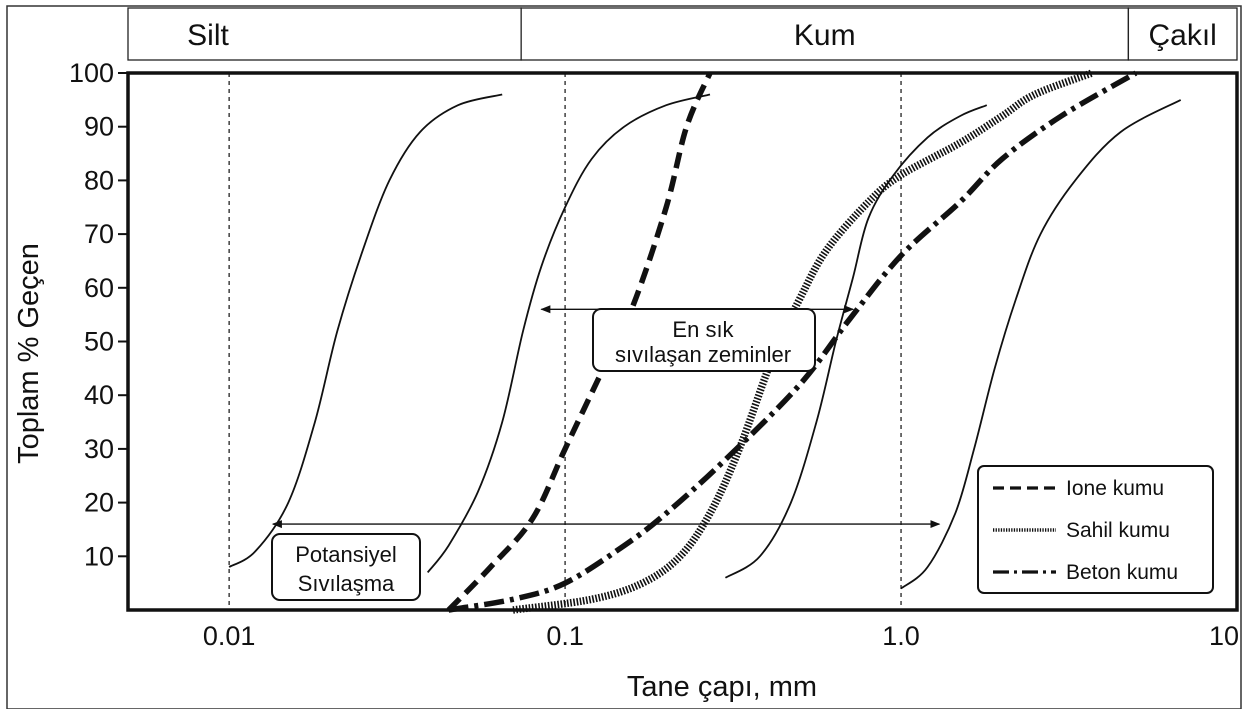 The image size is (1247, 714). What do you see at coordinates (229, 636) in the screenshot?
I see `x-tick-label: 0.01` at bounding box center [229, 636].